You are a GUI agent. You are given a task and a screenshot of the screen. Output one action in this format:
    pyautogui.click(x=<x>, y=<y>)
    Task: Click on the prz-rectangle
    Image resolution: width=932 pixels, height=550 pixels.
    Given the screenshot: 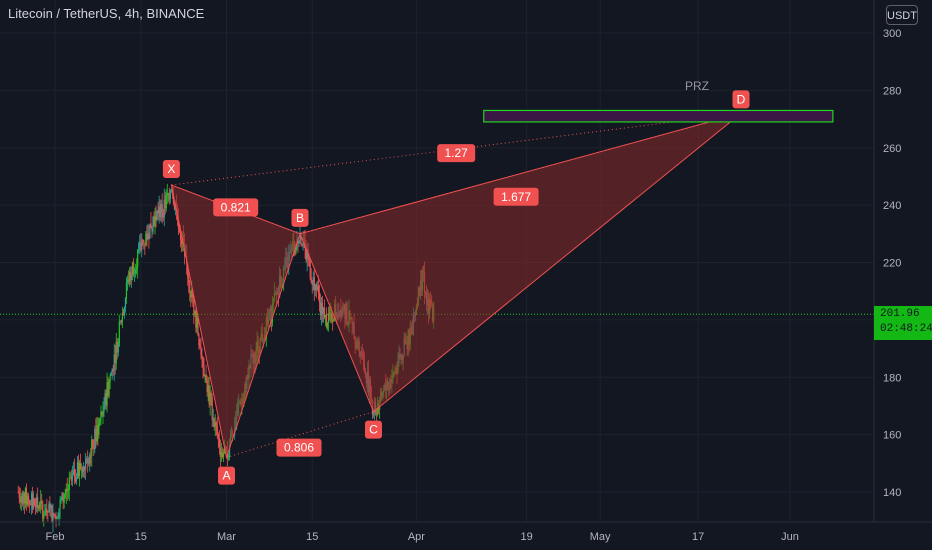 What is the action you would take?
    pyautogui.click(x=658, y=116)
    